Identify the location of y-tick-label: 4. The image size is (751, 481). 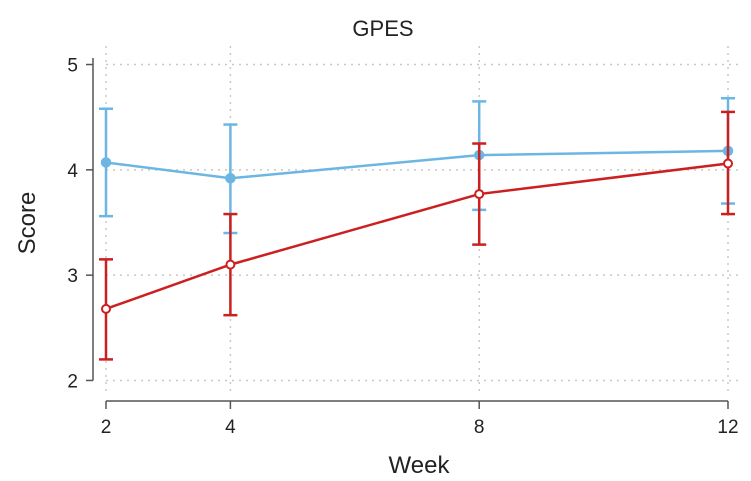
(72, 171).